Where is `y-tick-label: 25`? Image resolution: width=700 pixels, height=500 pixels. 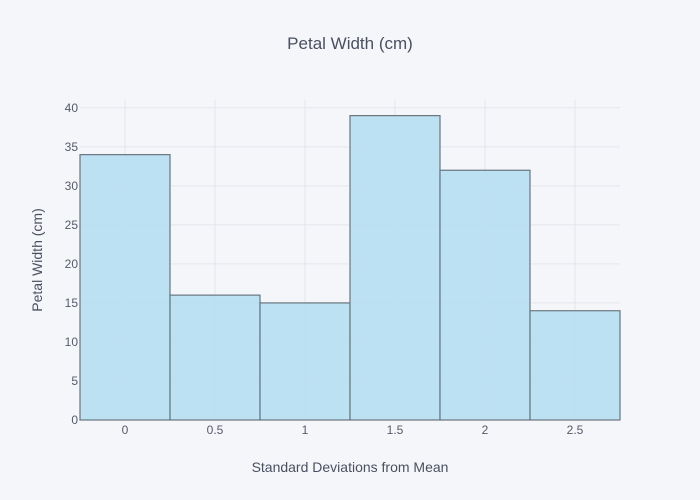
y-tick-label: 25 is located at coordinates (72, 225).